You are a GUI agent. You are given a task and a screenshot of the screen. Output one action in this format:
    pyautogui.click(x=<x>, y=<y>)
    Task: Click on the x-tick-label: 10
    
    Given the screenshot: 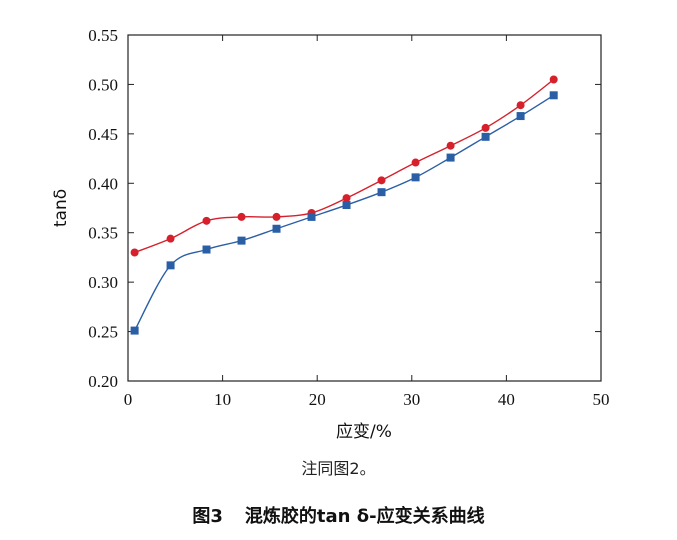 What is the action you would take?
    pyautogui.click(x=222, y=399)
    